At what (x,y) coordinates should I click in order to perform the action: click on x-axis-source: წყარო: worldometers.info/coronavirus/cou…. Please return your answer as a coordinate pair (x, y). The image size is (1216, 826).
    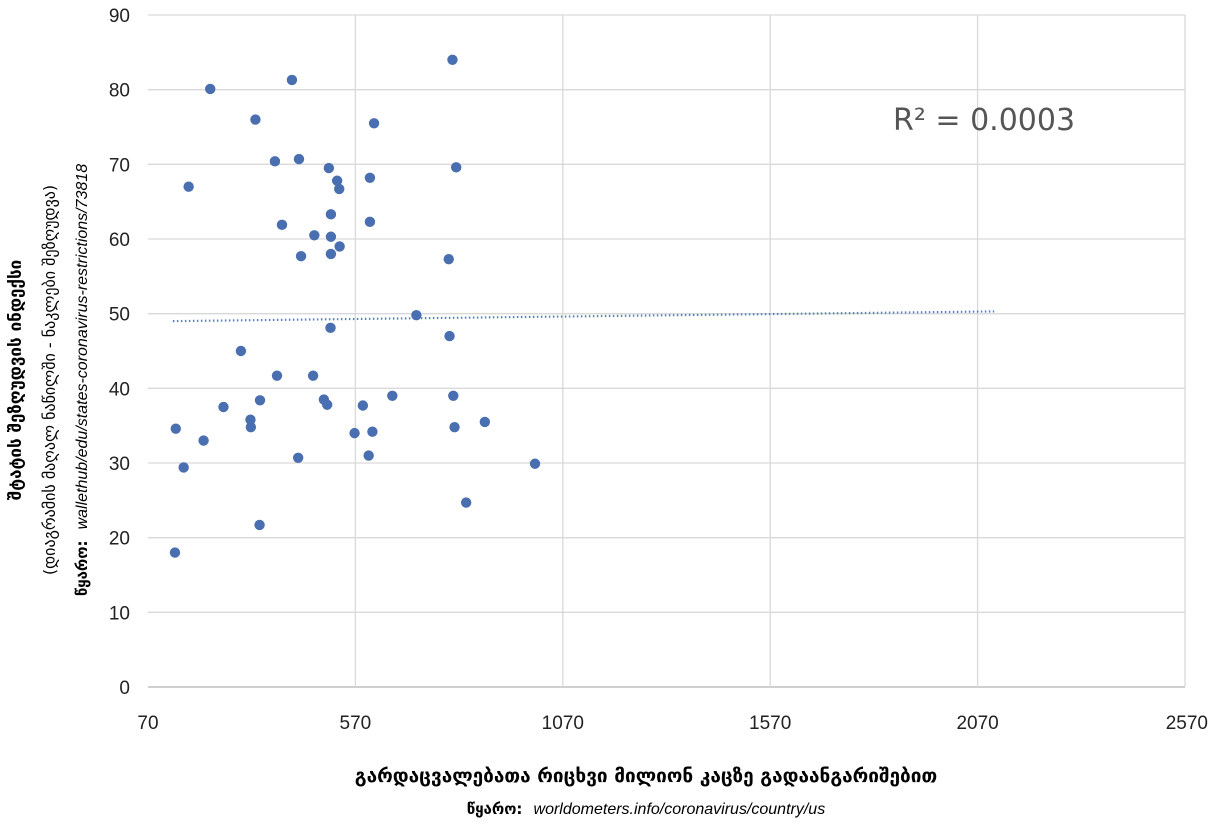
    Looking at the image, I should click on (646, 808).